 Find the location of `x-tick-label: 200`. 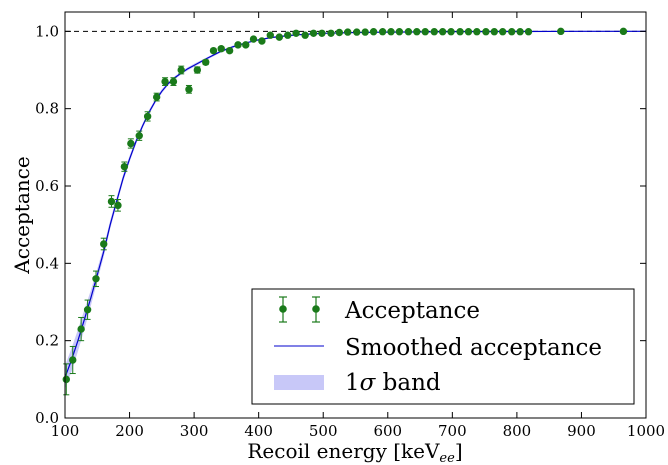

x-tick-label: 200 is located at coordinates (129, 431).